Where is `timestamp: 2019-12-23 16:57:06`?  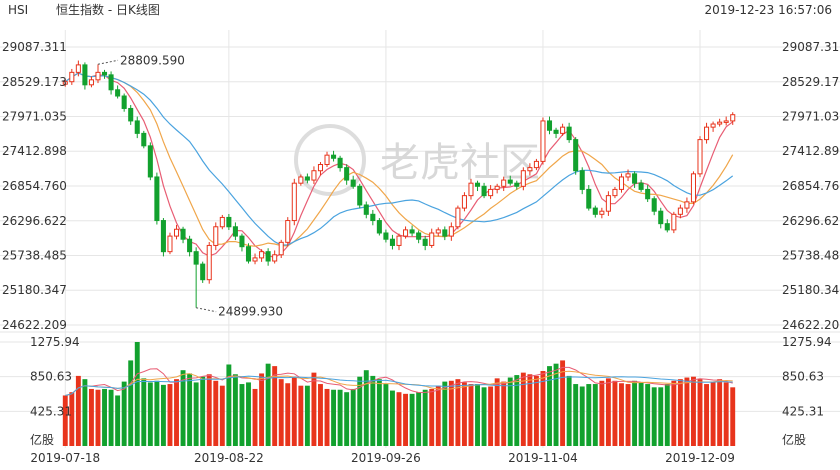 timestamp: 2019-12-23 16:57:06 is located at coordinates (768, 10).